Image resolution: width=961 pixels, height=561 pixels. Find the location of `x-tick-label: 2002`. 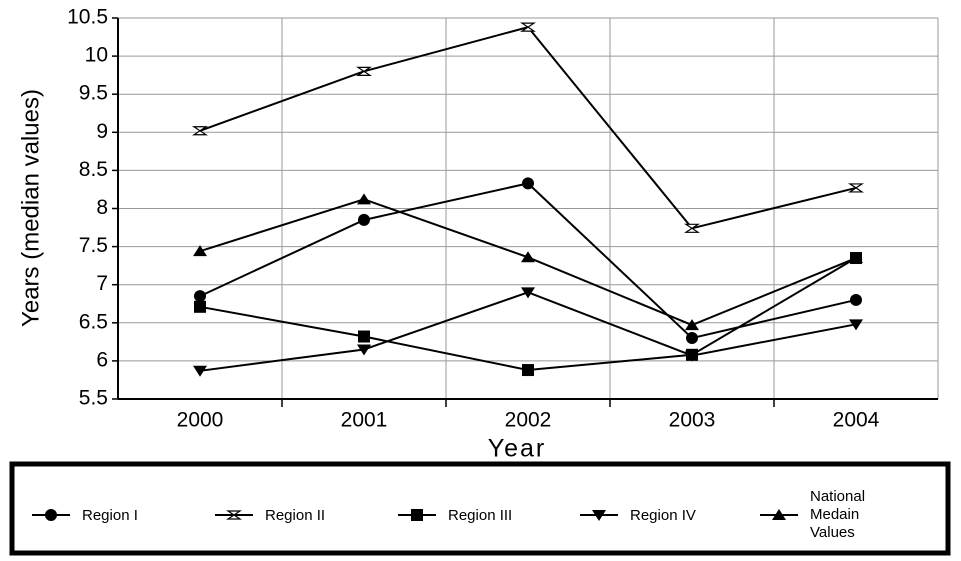

x-tick-label: 2002 is located at coordinates (528, 420).